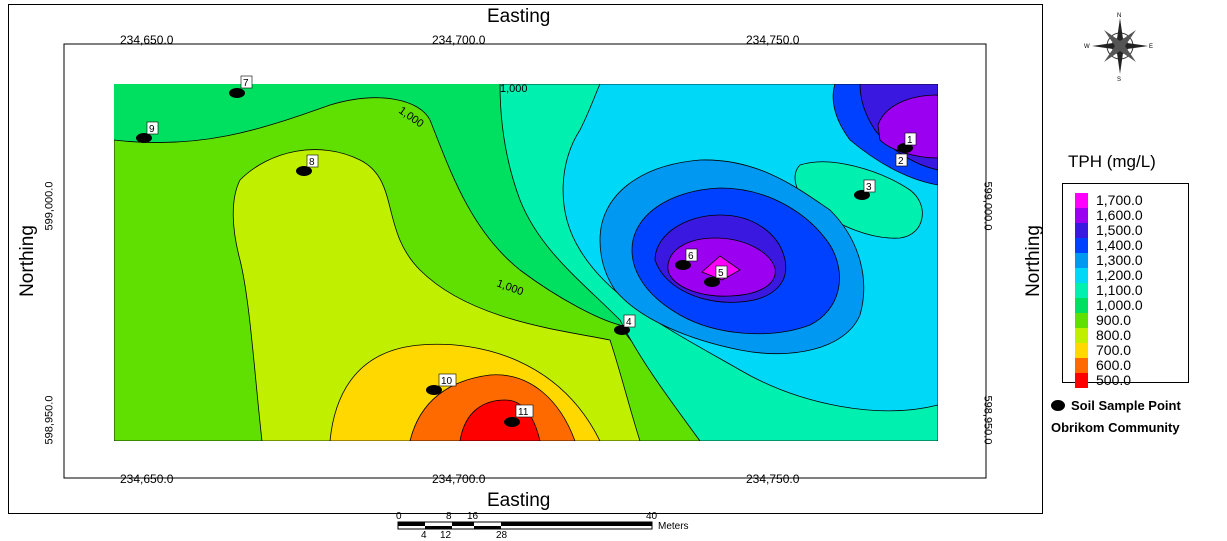 The width and height of the screenshot is (1227, 541). Describe the element at coordinates (1135, 380) in the screenshot. I see `legend-row: 500.0` at that location.